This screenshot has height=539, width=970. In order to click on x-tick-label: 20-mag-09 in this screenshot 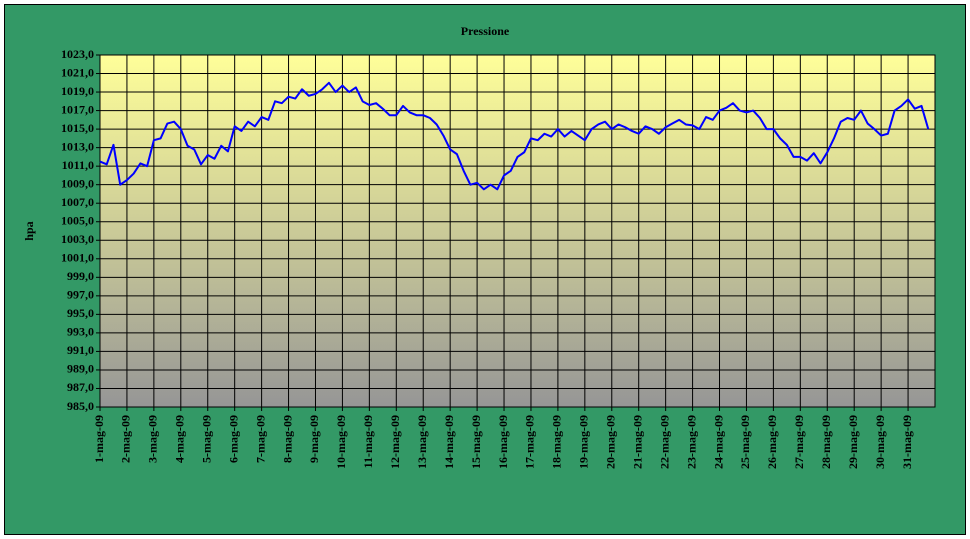, I will do `click(611, 442)`.